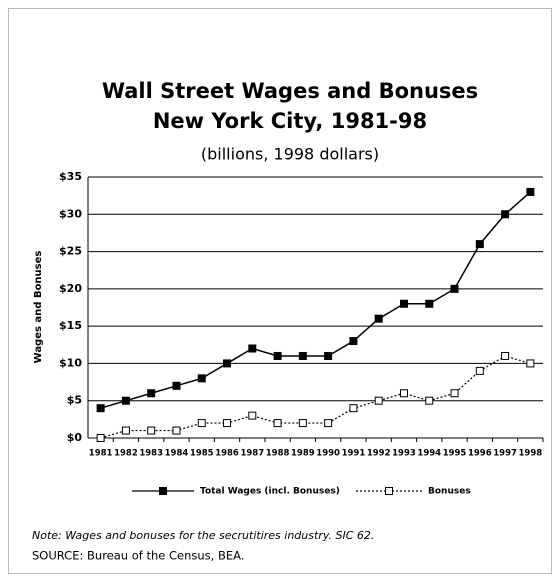  What do you see at coordinates (101, 454) in the screenshot?
I see `x-tick-label: 1981` at bounding box center [101, 454].